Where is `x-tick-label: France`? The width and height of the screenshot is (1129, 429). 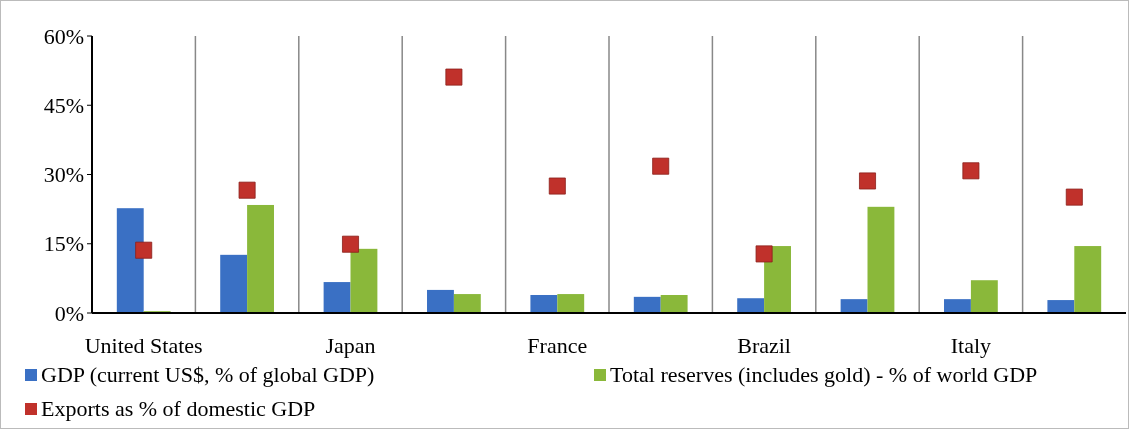 x-tick-label: France is located at coordinates (557, 345).